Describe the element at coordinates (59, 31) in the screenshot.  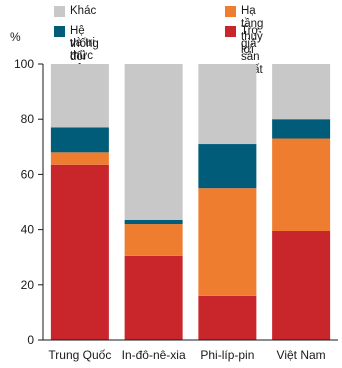
I see `legend-swatch-he-thong` at that location.